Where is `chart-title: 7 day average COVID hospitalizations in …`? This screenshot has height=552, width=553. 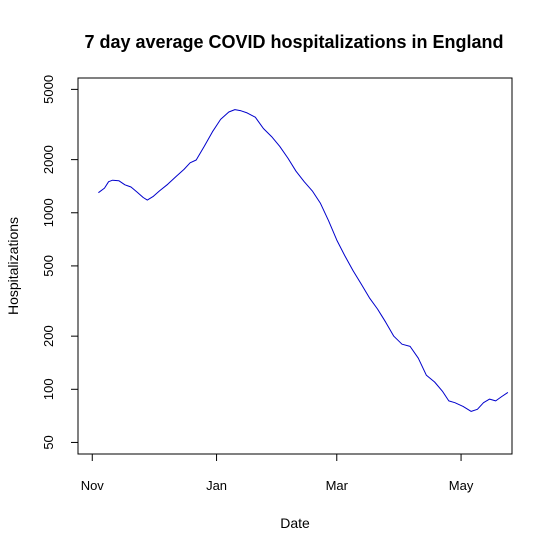 chart-title: 7 day average COVID hospitalizations in … is located at coordinates (293, 42).